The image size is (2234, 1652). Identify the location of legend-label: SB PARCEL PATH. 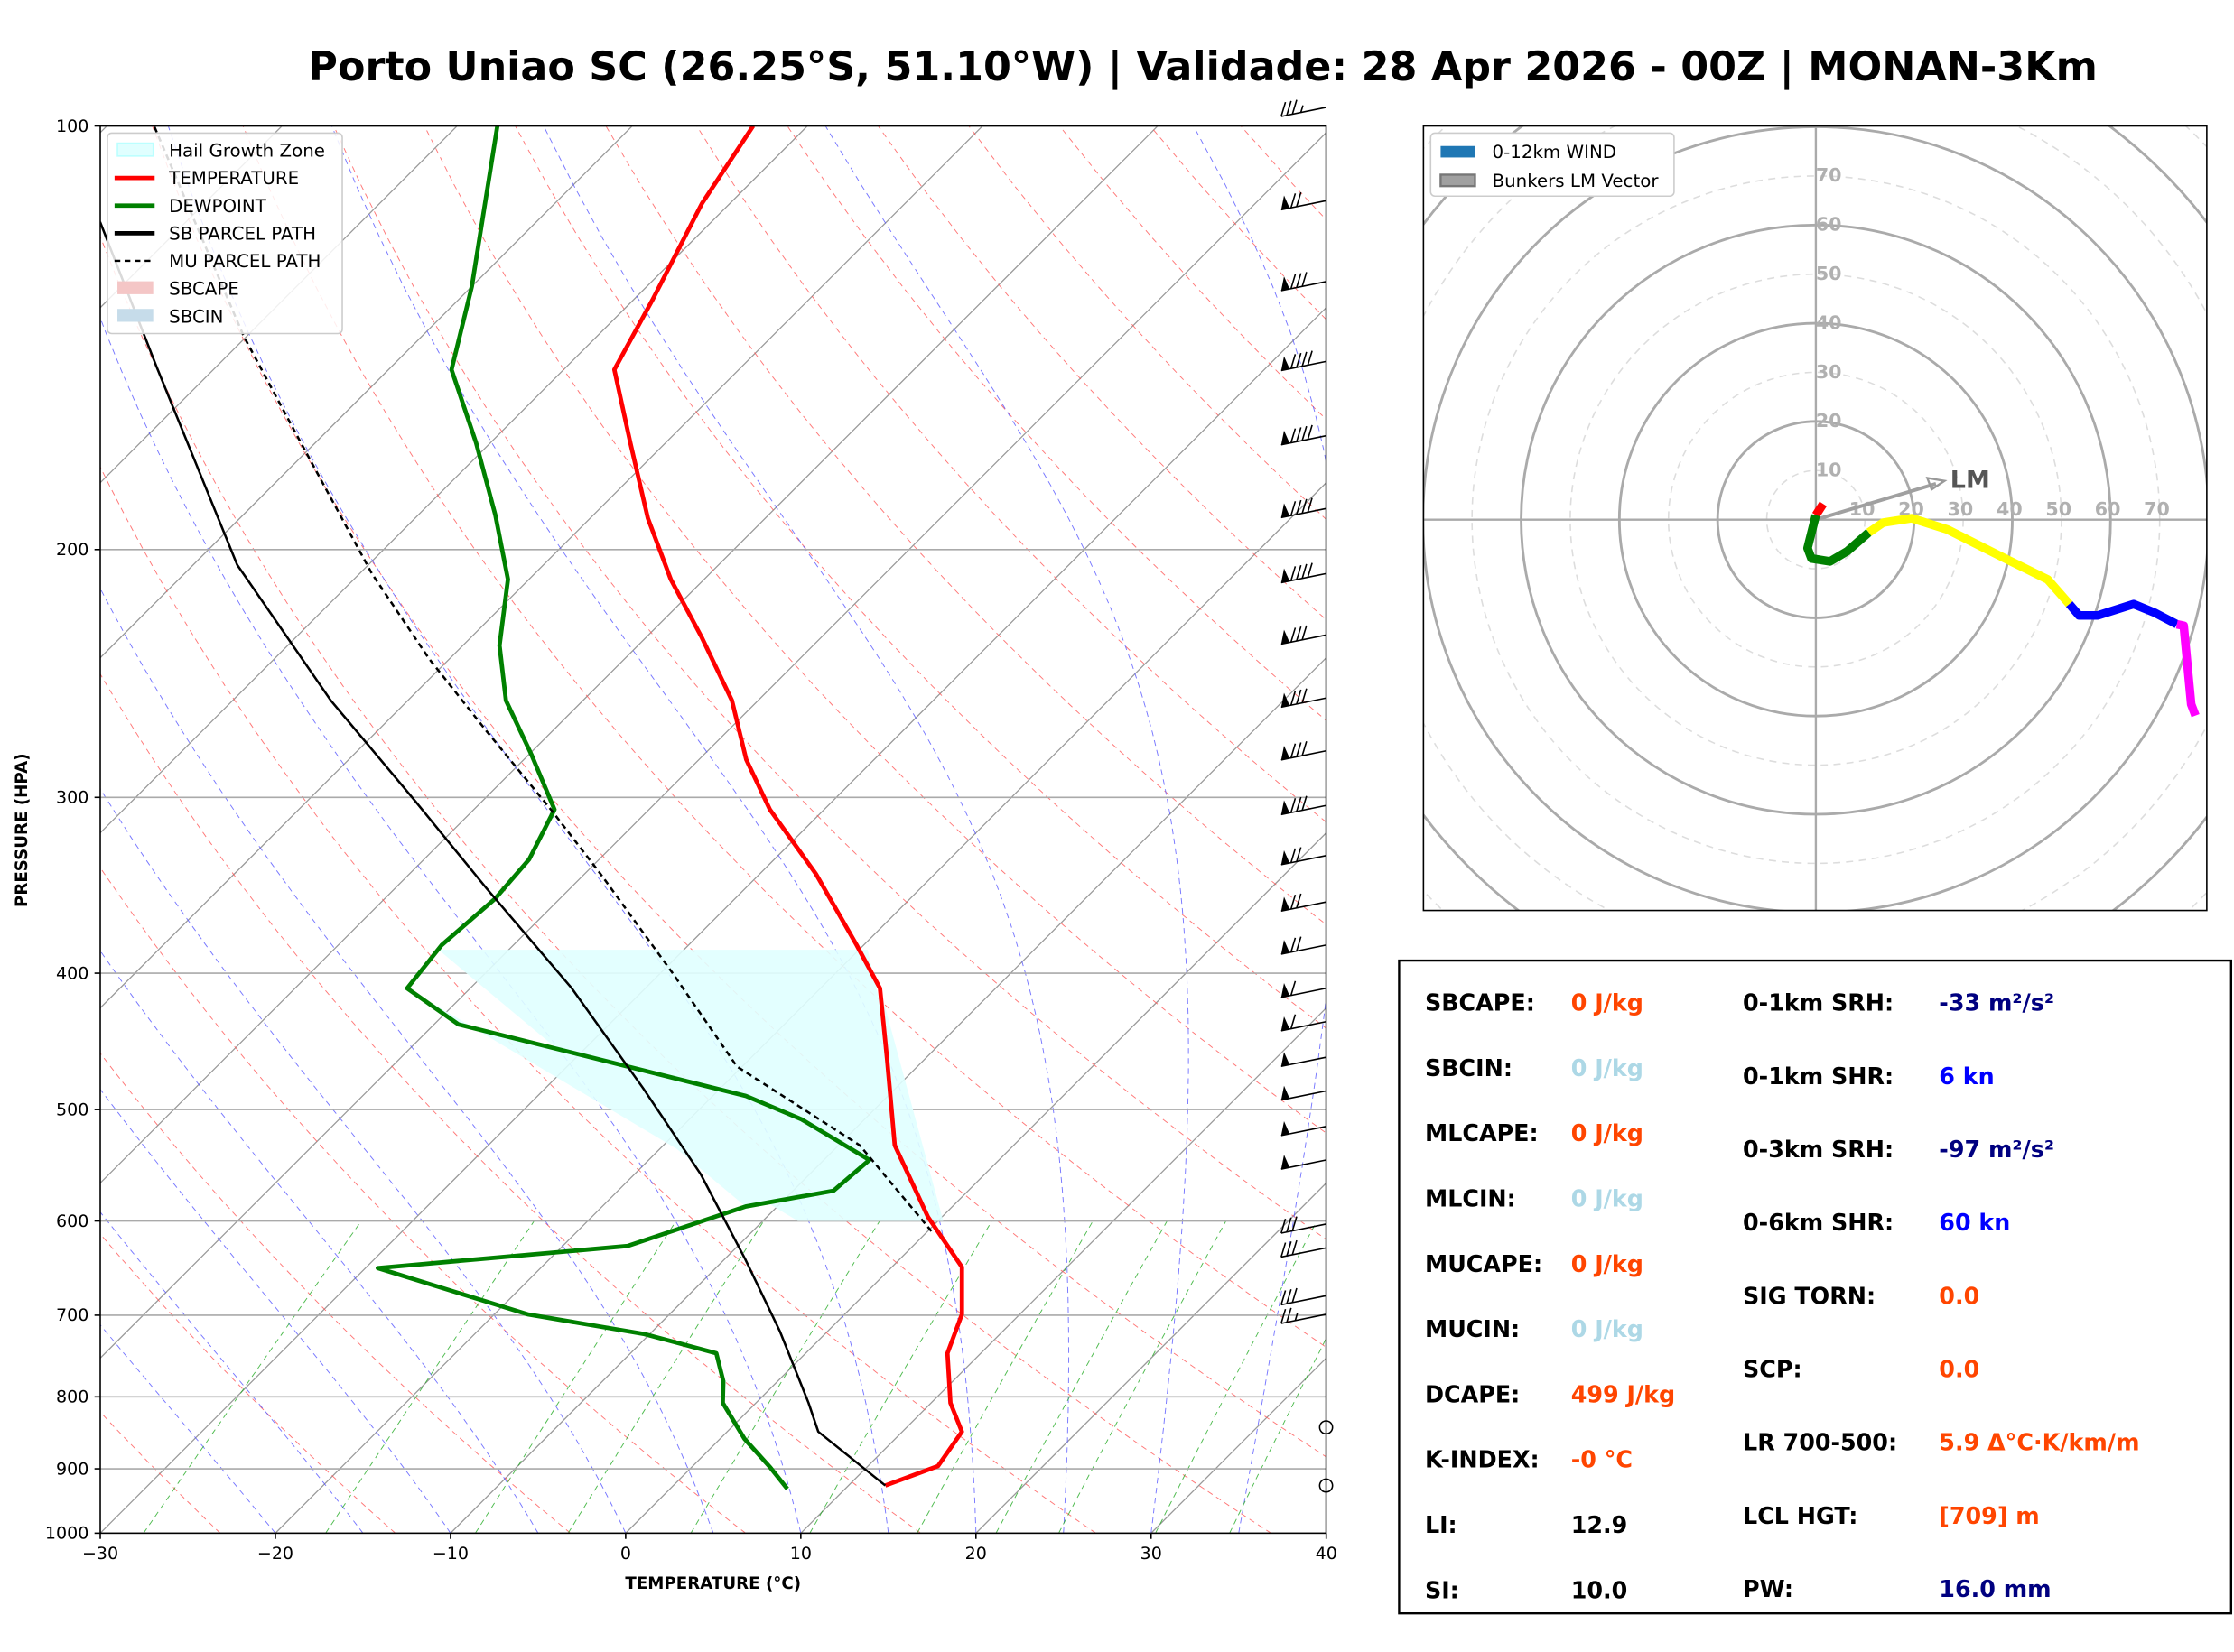
(242, 233).